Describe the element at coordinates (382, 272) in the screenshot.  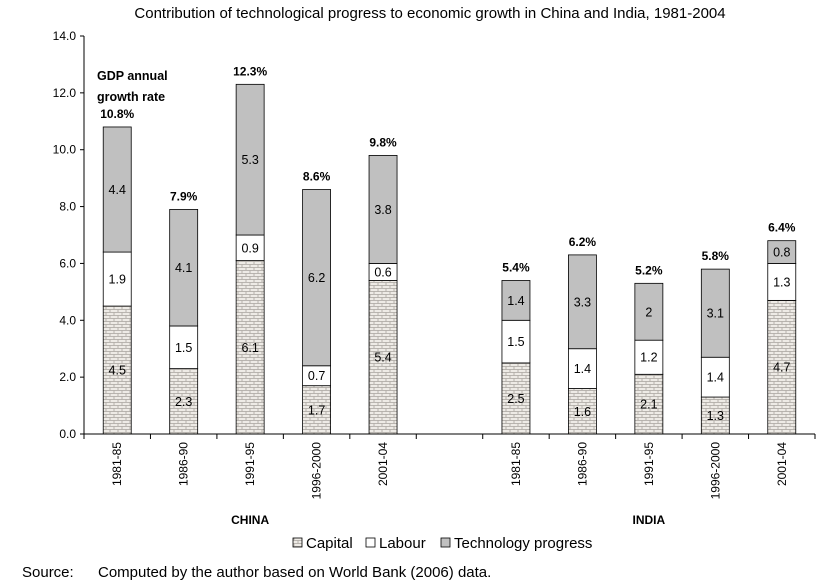
I see `segment-value-label: 0.6` at that location.